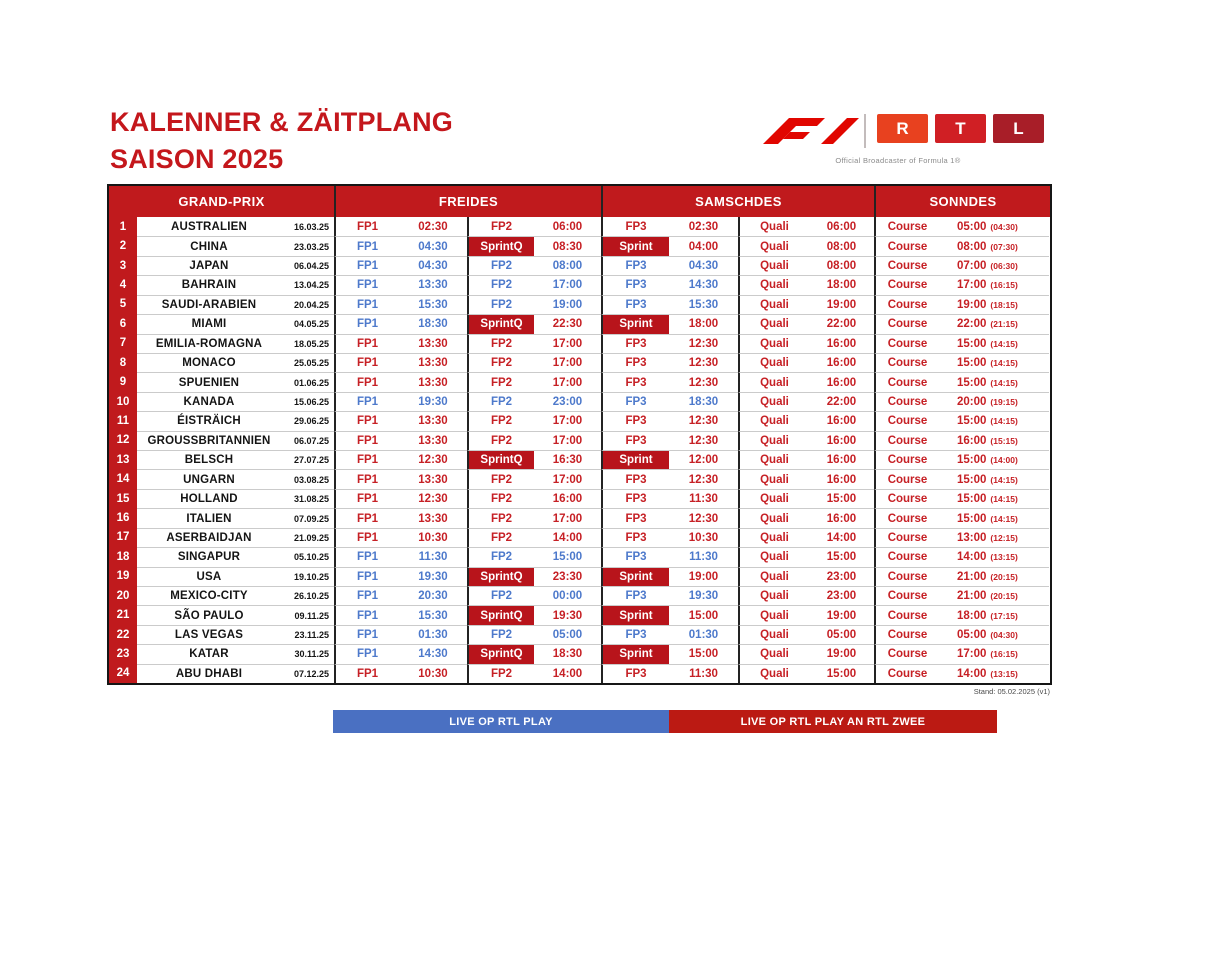  What do you see at coordinates (994, 246) in the screenshot?
I see `course-time: 08:00 (07:30)` at bounding box center [994, 246].